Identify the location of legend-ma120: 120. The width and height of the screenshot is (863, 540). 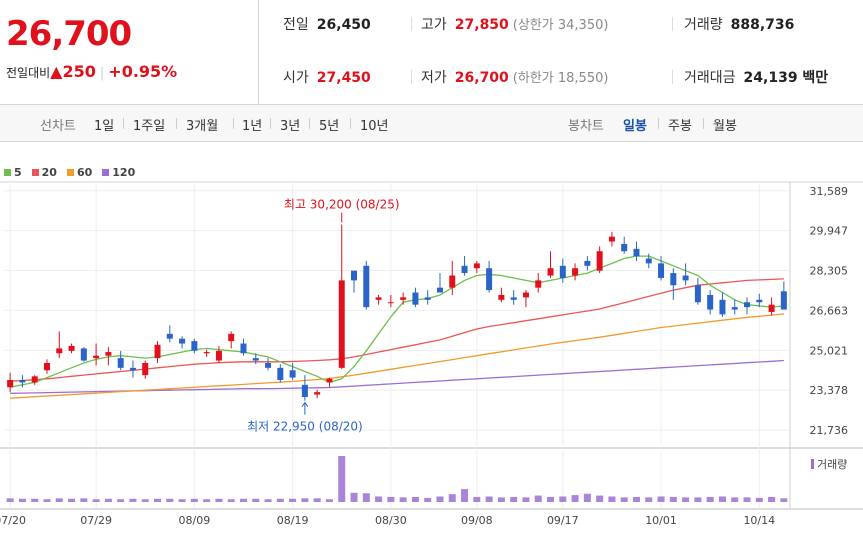
(118, 172).